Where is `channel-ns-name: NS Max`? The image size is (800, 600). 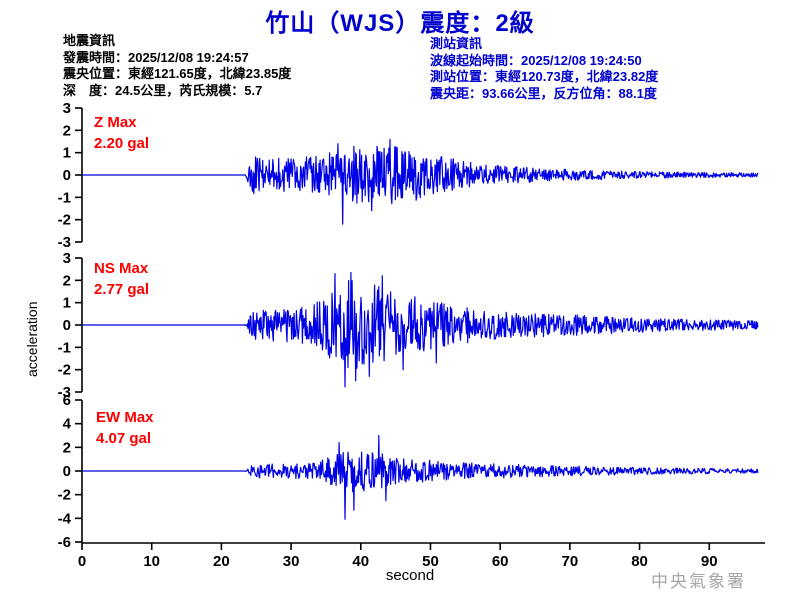 channel-ns-name: NS Max is located at coordinates (121, 268).